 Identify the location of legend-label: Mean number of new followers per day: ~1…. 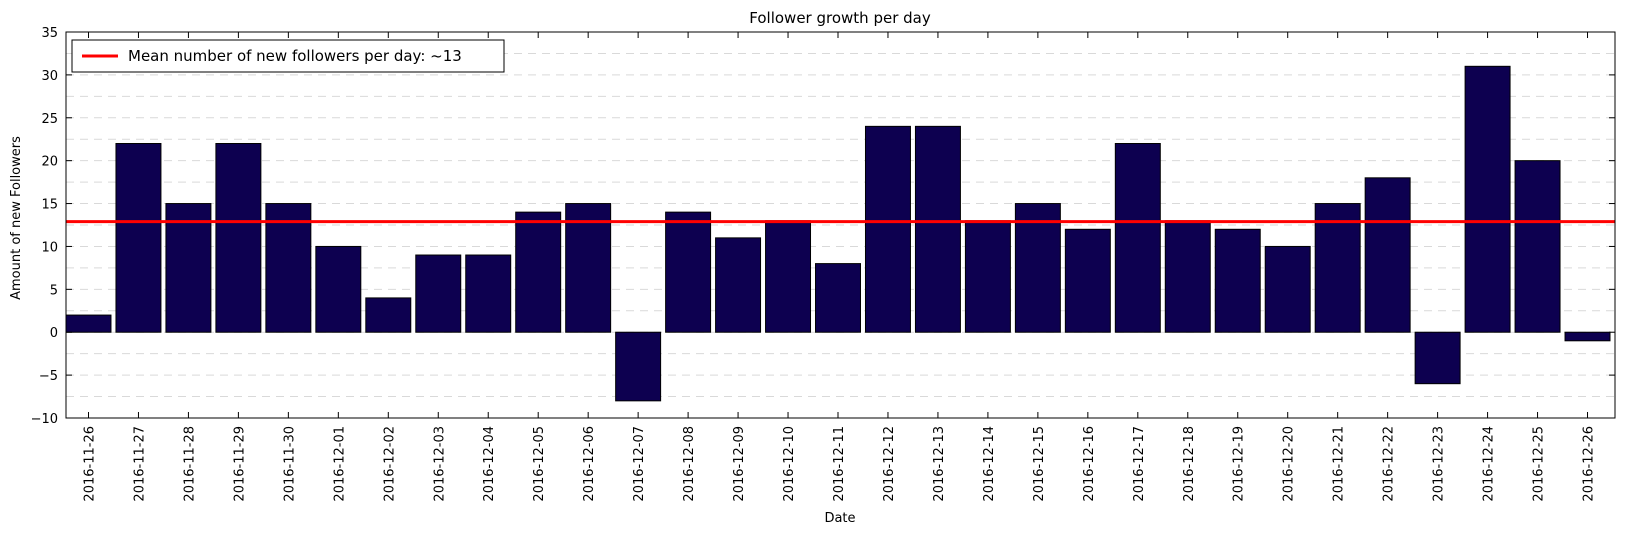
(295, 56).